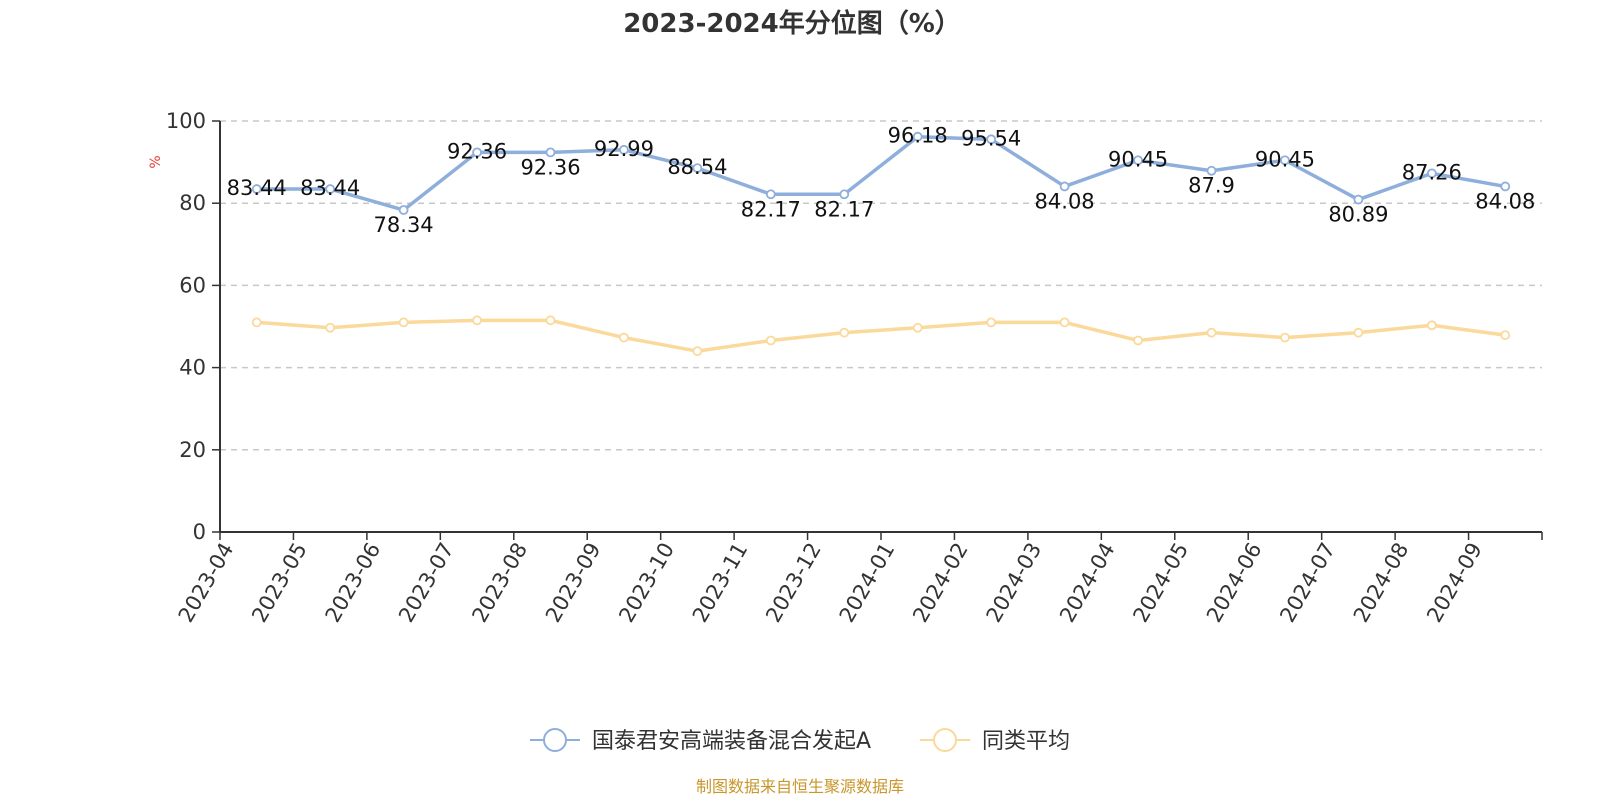  Describe the element at coordinates (206, 583) in the screenshot. I see `x-tick-label: 2023-04` at that location.